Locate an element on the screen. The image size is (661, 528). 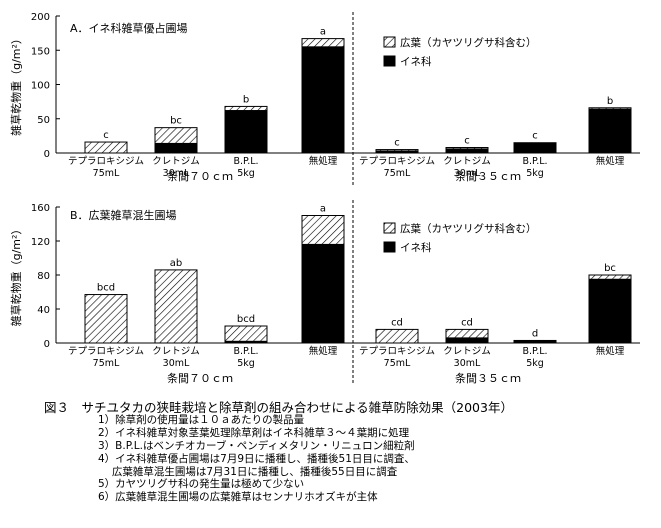
note-7: 6）広葉雑草混生圃場の広葉雑草はセンナリホオズキが主体 is located at coordinates (238, 497).